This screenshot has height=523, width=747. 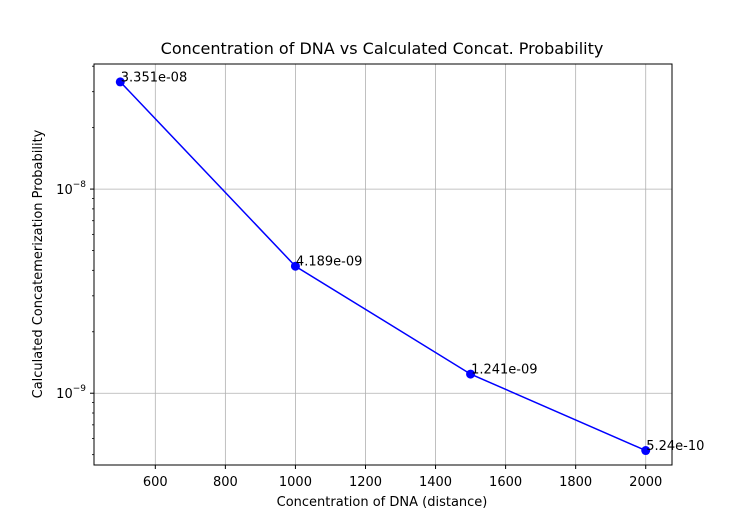 I want to click on y-axis-label: Calculated Concatemerization Probability, so click(x=38, y=263).